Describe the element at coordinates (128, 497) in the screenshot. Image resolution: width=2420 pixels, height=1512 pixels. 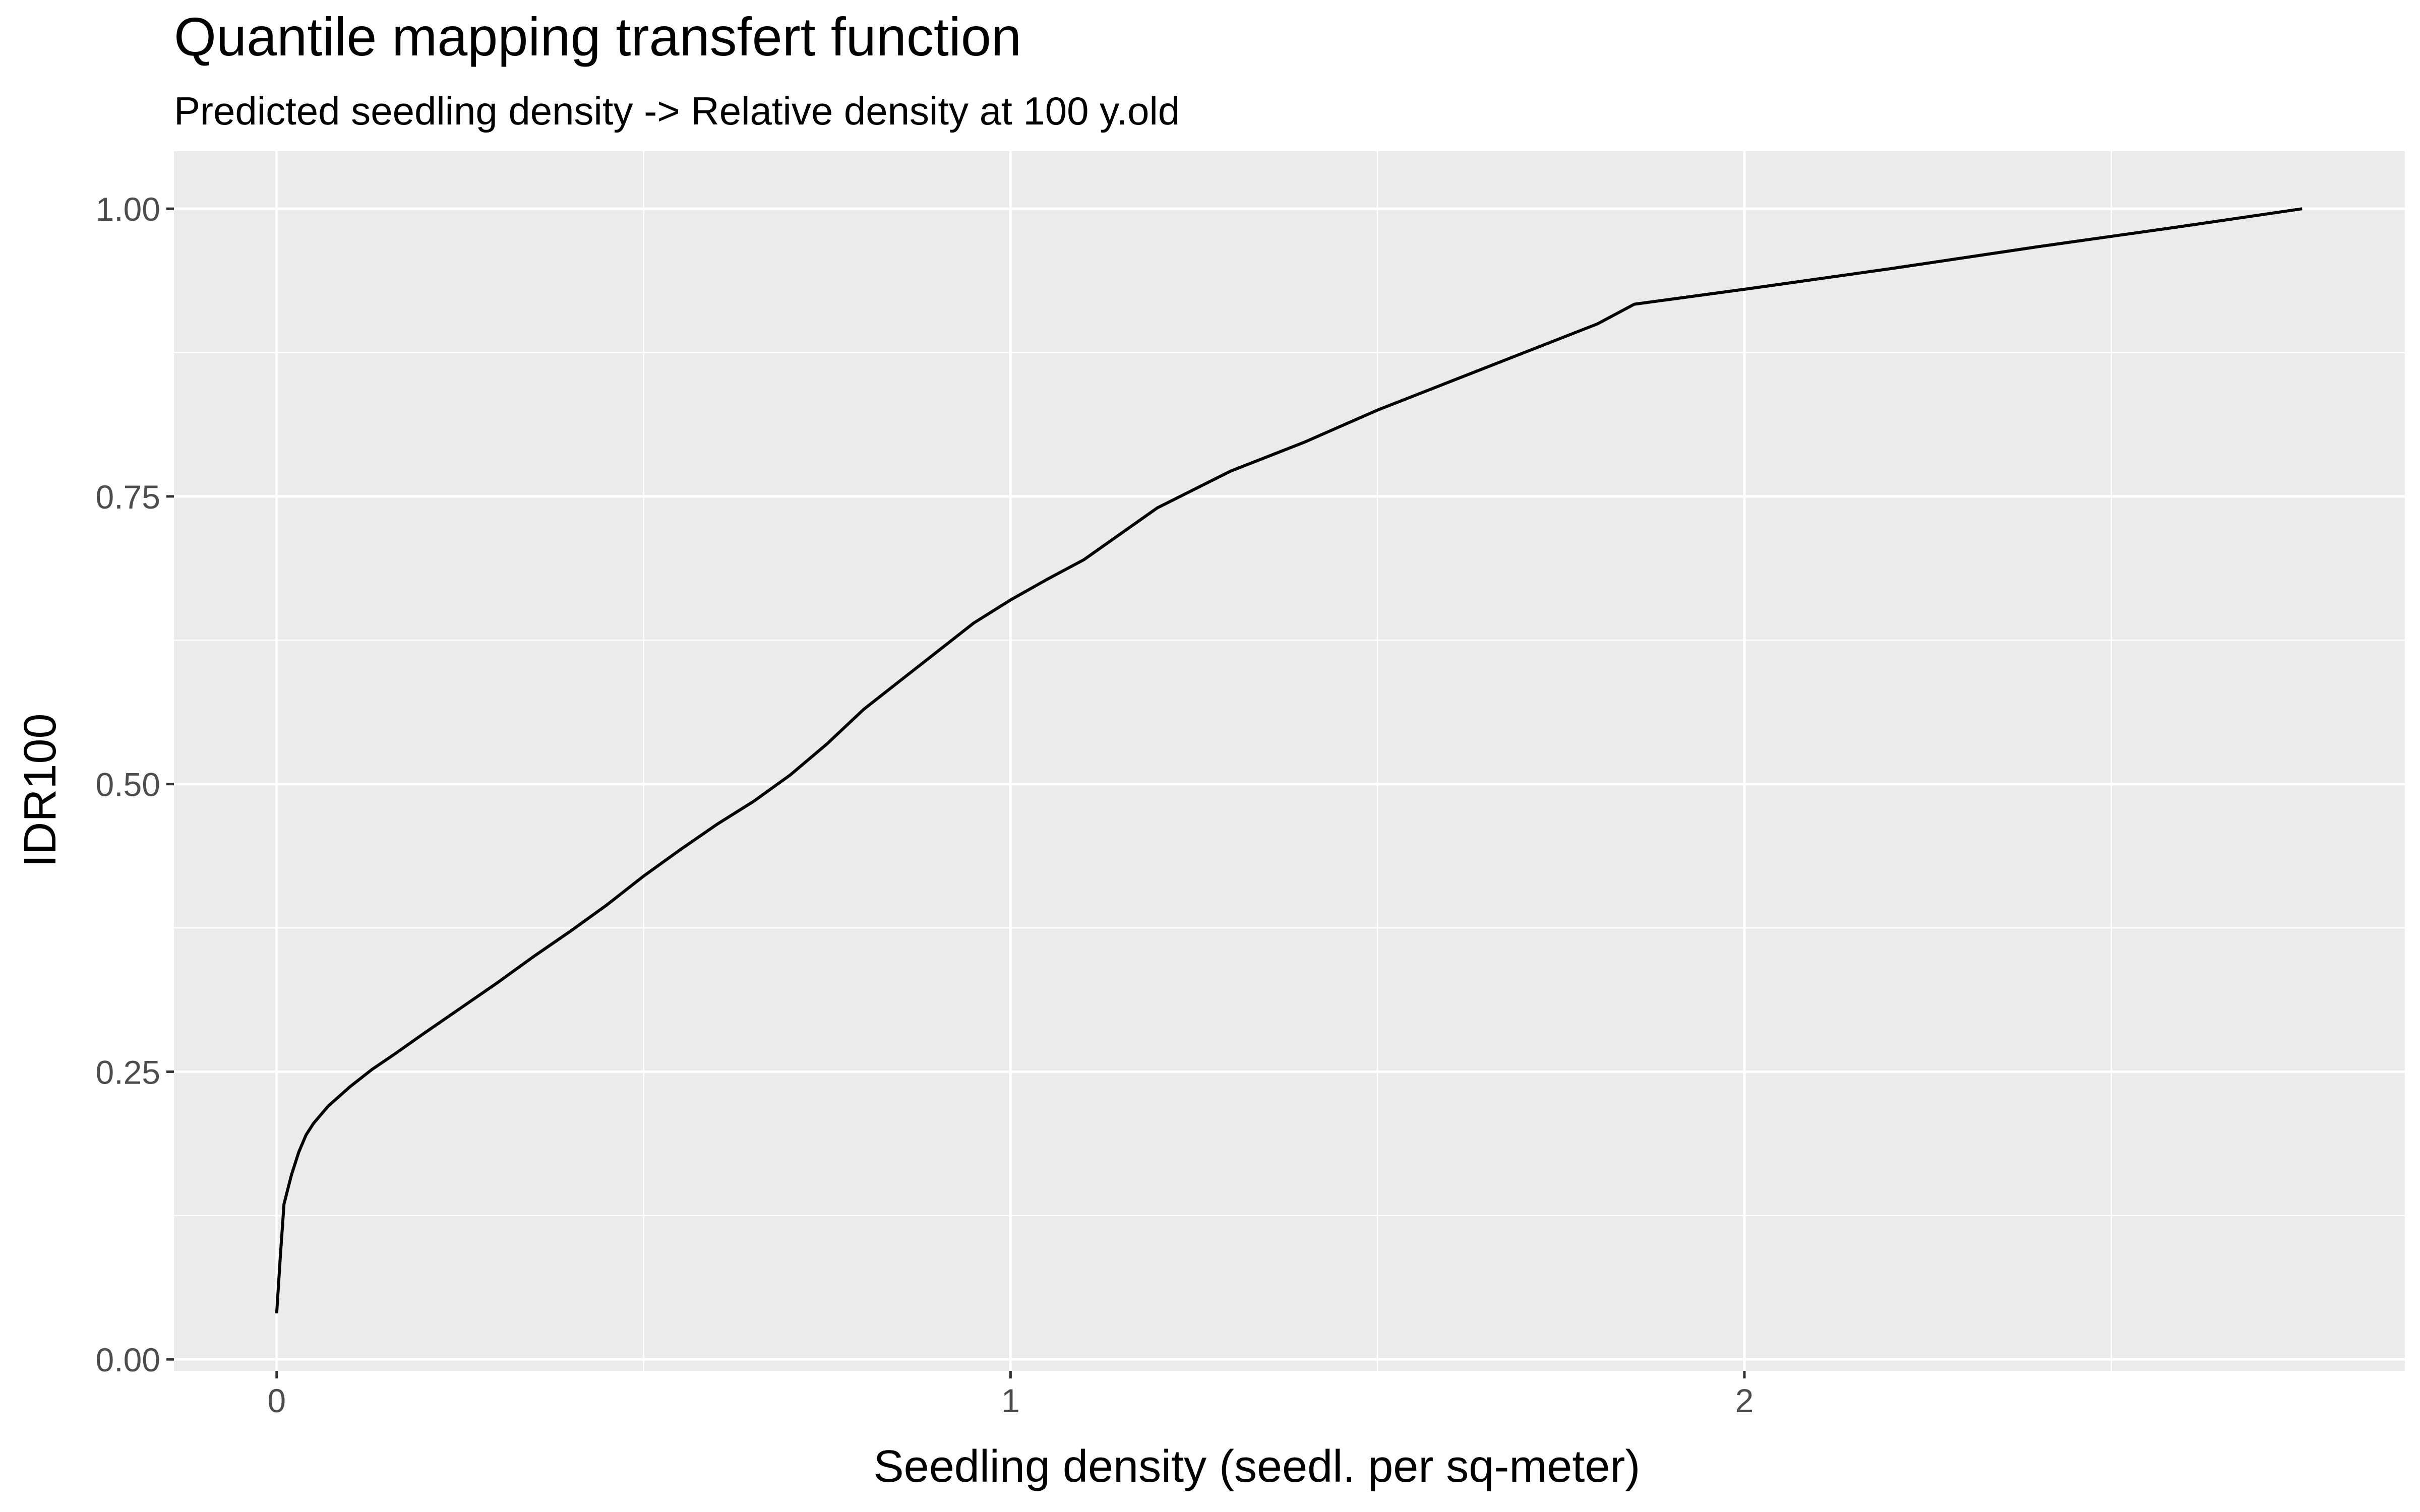
I see `y-tick-label: 0.75` at that location.